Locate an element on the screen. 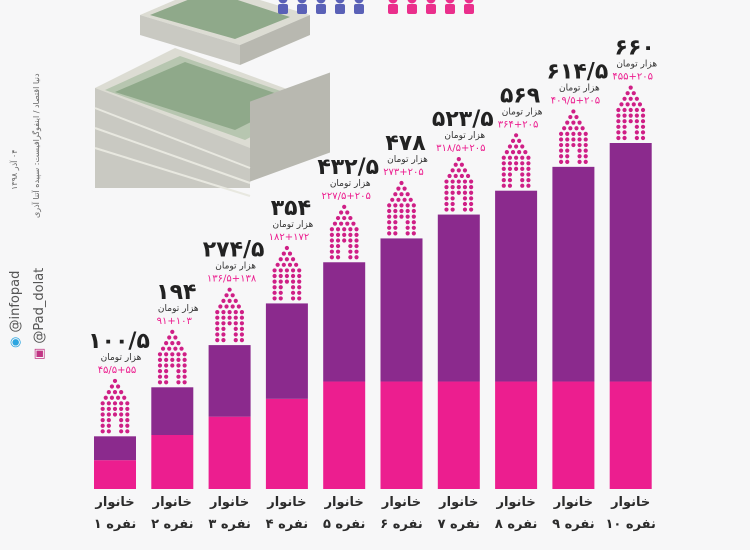 This screenshot has height=550, width=750. pink-people-icons is located at coordinates (431, 7).